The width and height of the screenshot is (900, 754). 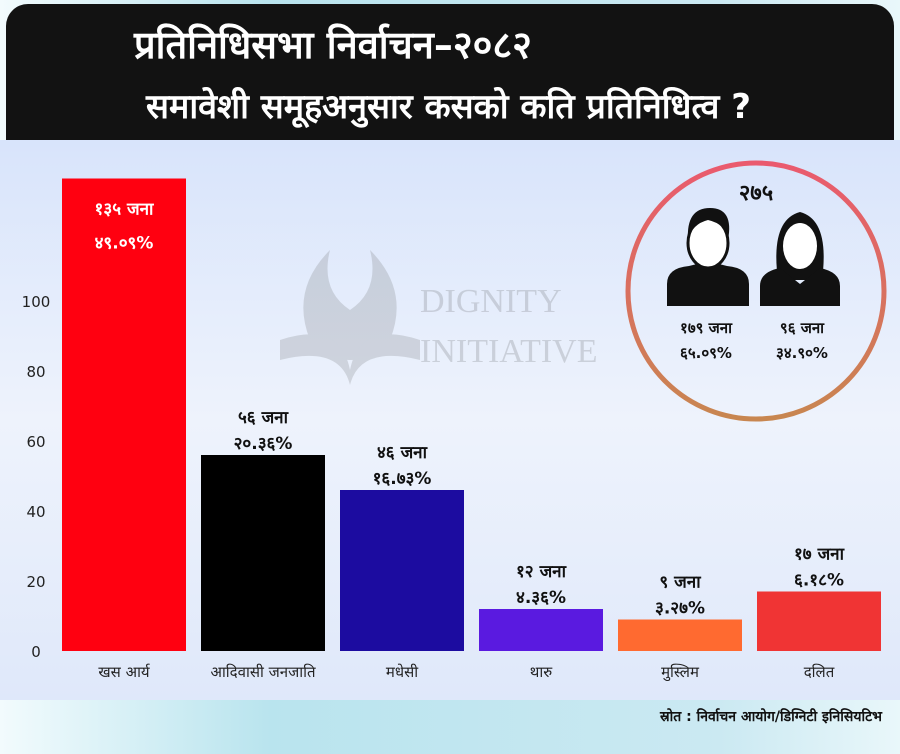 I want to click on bar-count-label: १३५ जना, so click(x=124, y=210).